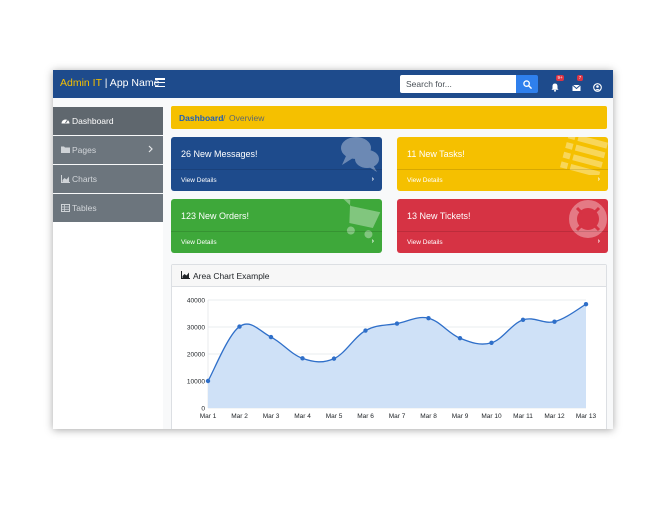  What do you see at coordinates (276, 226) in the screenshot?
I see `card-new-orders: 123 New Orders! View Details ›` at bounding box center [276, 226].